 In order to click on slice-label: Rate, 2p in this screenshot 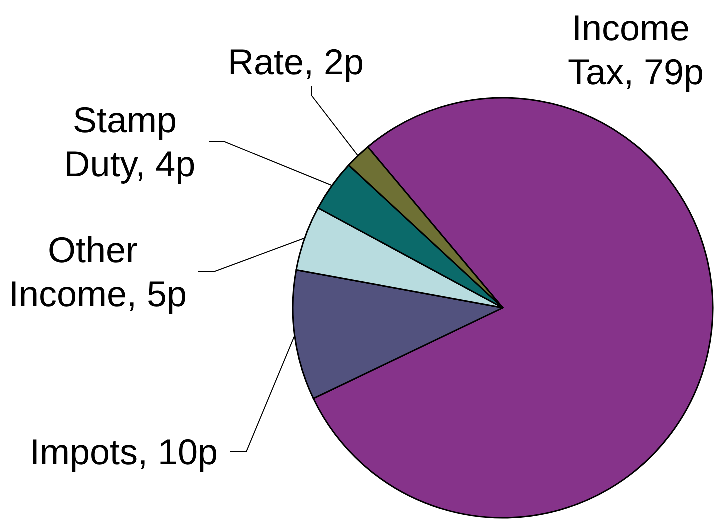, I will do `click(296, 62)`.